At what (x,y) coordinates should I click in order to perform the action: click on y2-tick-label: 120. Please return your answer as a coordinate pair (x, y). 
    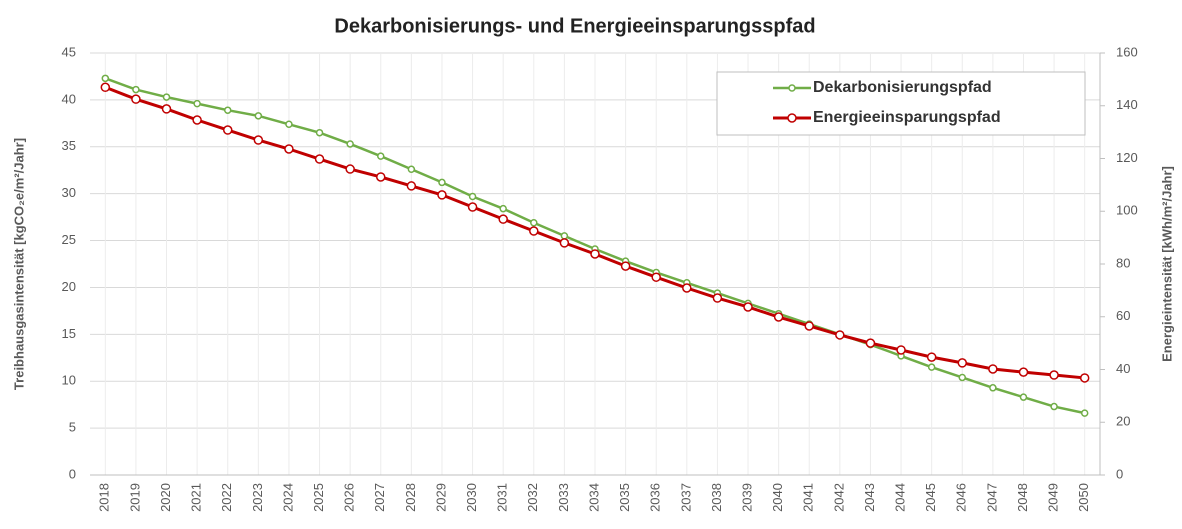
    Looking at the image, I should click on (1127, 157).